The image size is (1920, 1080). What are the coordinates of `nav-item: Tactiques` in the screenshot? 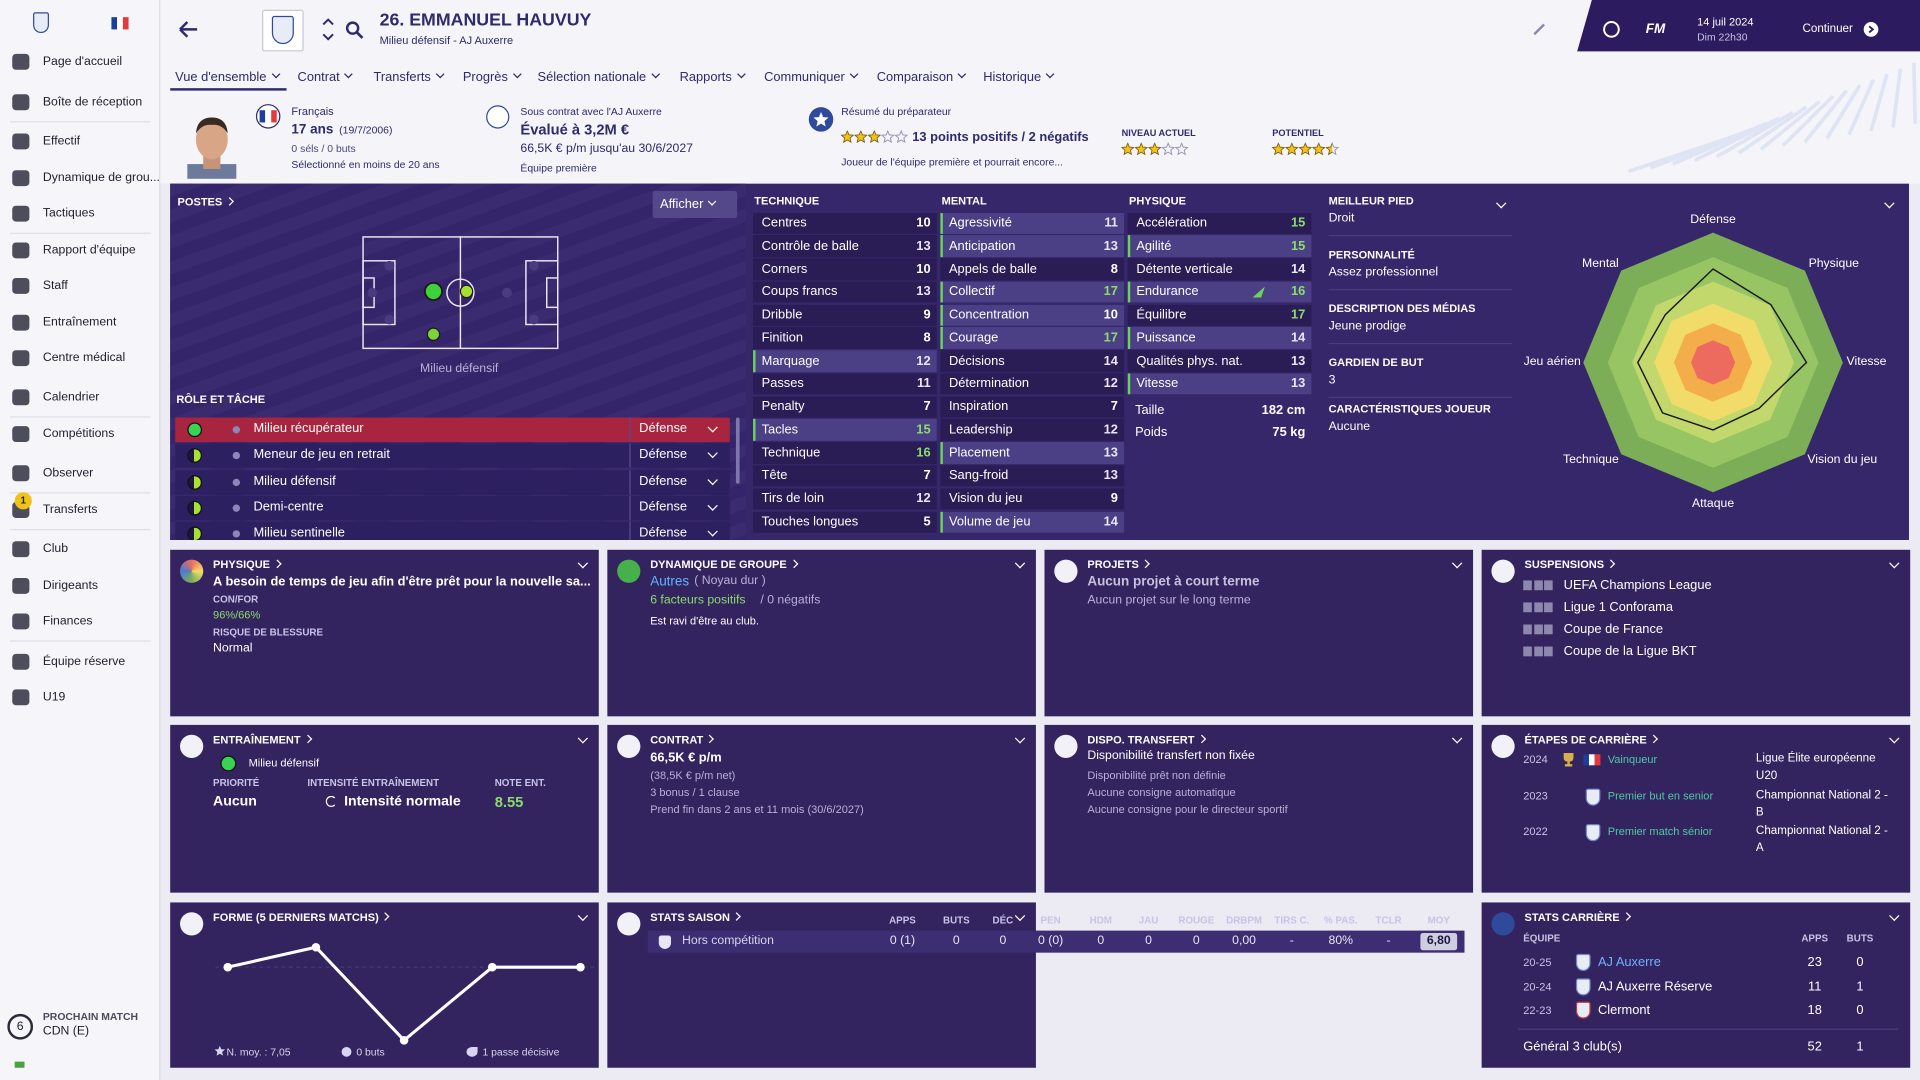 It's located at (68, 213).